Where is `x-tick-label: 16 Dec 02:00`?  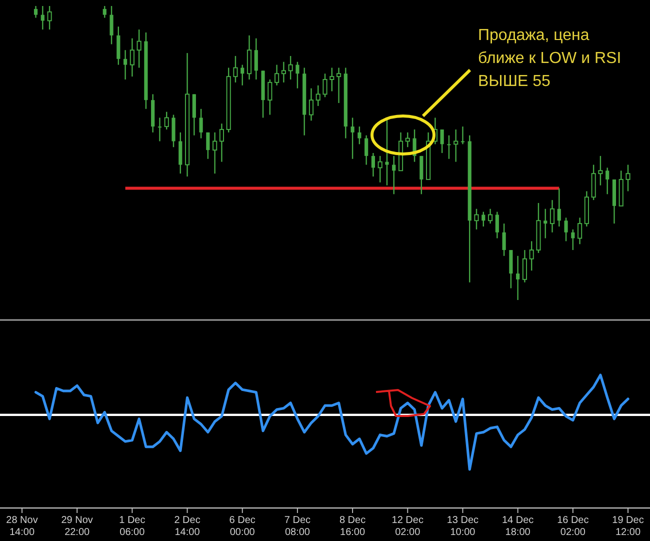
x-tick-label: 16 Dec 02:00 is located at coordinates (573, 526).